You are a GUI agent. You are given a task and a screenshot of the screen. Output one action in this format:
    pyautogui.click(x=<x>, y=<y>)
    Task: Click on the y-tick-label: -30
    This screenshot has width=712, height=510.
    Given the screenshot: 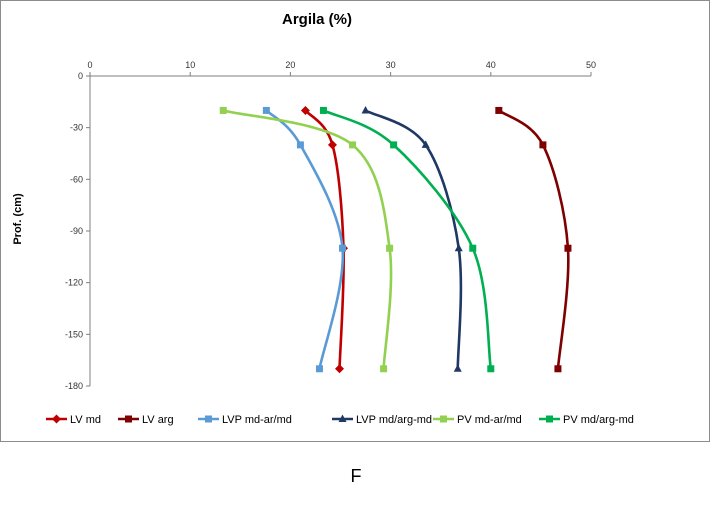 What is the action you would take?
    pyautogui.click(x=76, y=128)
    